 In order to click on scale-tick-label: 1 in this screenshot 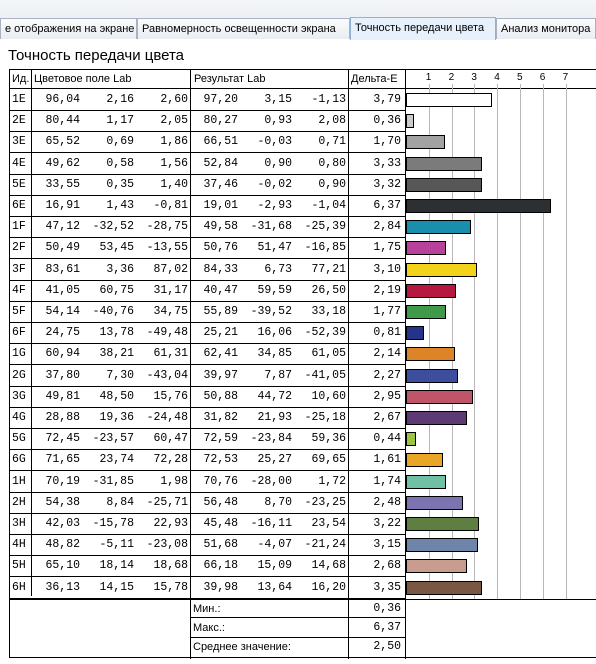, I will do `click(428, 77)`.